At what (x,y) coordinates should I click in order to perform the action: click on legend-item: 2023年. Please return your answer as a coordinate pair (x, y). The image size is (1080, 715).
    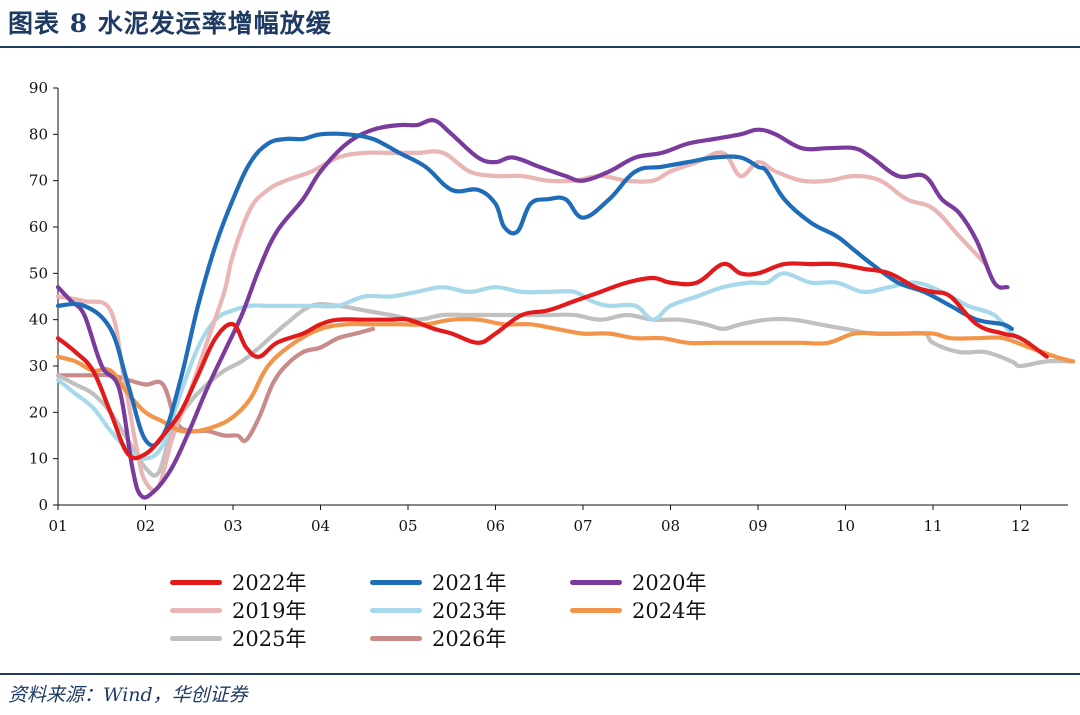
    Looking at the image, I should click on (438, 610).